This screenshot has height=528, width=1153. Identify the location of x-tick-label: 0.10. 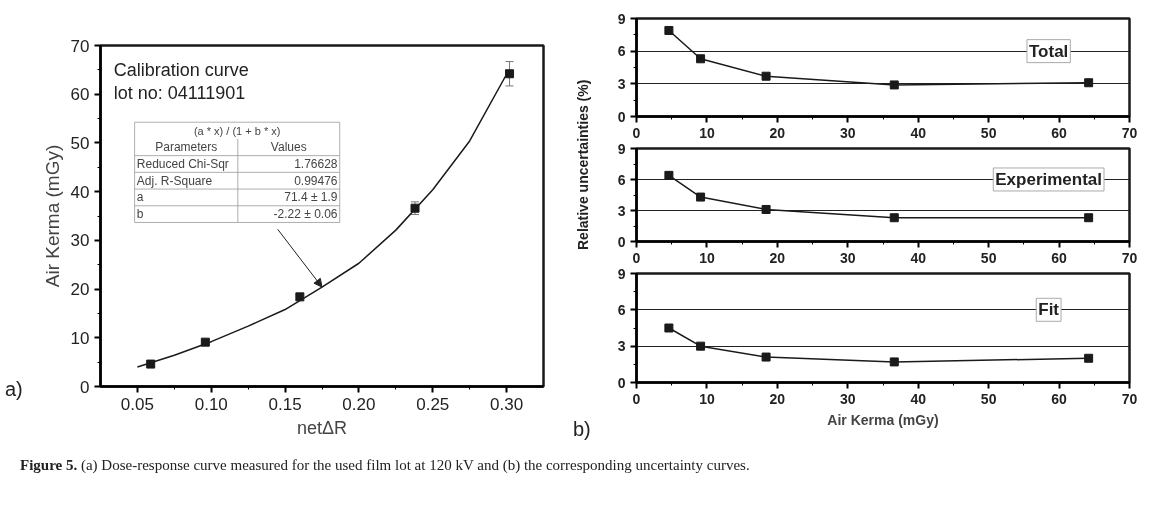
(211, 404).